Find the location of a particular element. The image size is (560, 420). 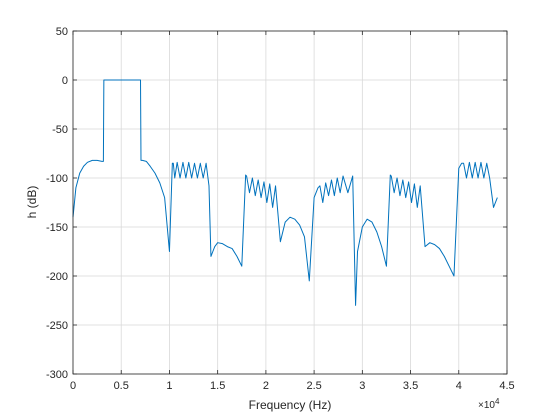

x-tick-label: 1.5 is located at coordinates (217, 386).